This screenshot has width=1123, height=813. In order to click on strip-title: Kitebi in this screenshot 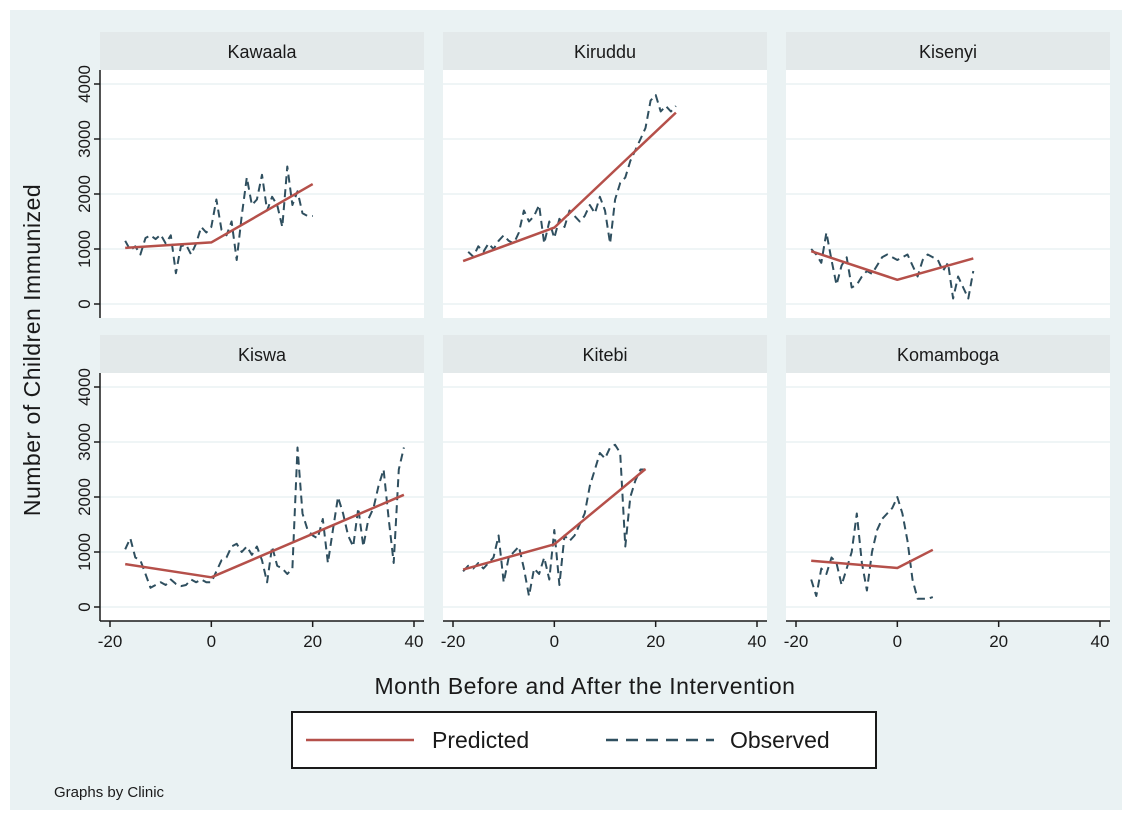, I will do `click(604, 355)`.